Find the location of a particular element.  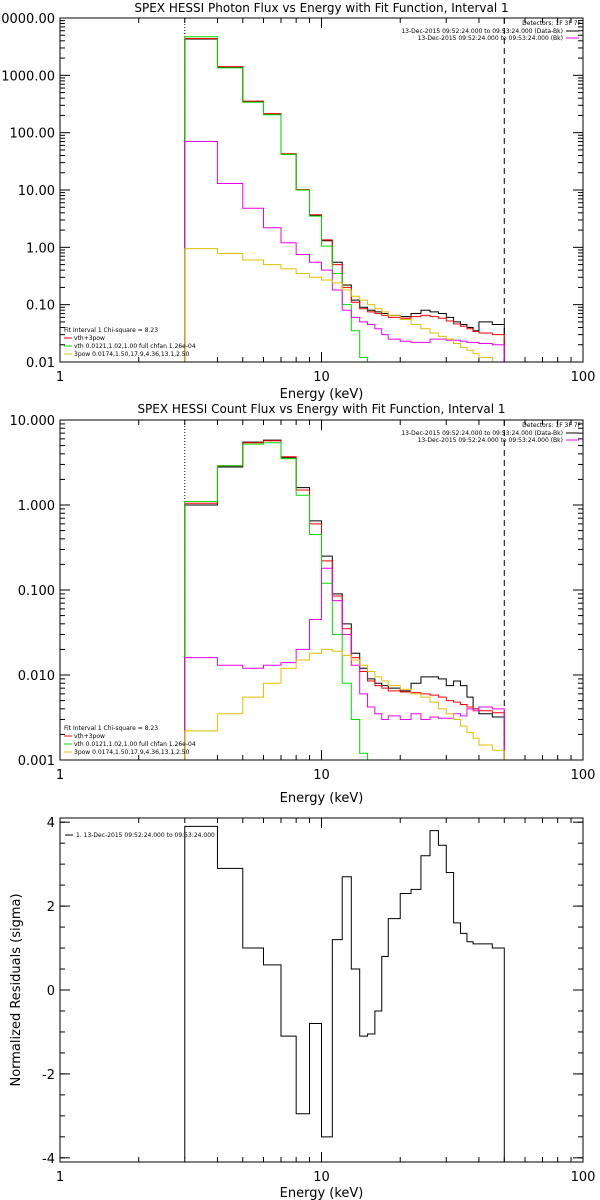

y-tick-label: 0 is located at coordinates (51, 991).